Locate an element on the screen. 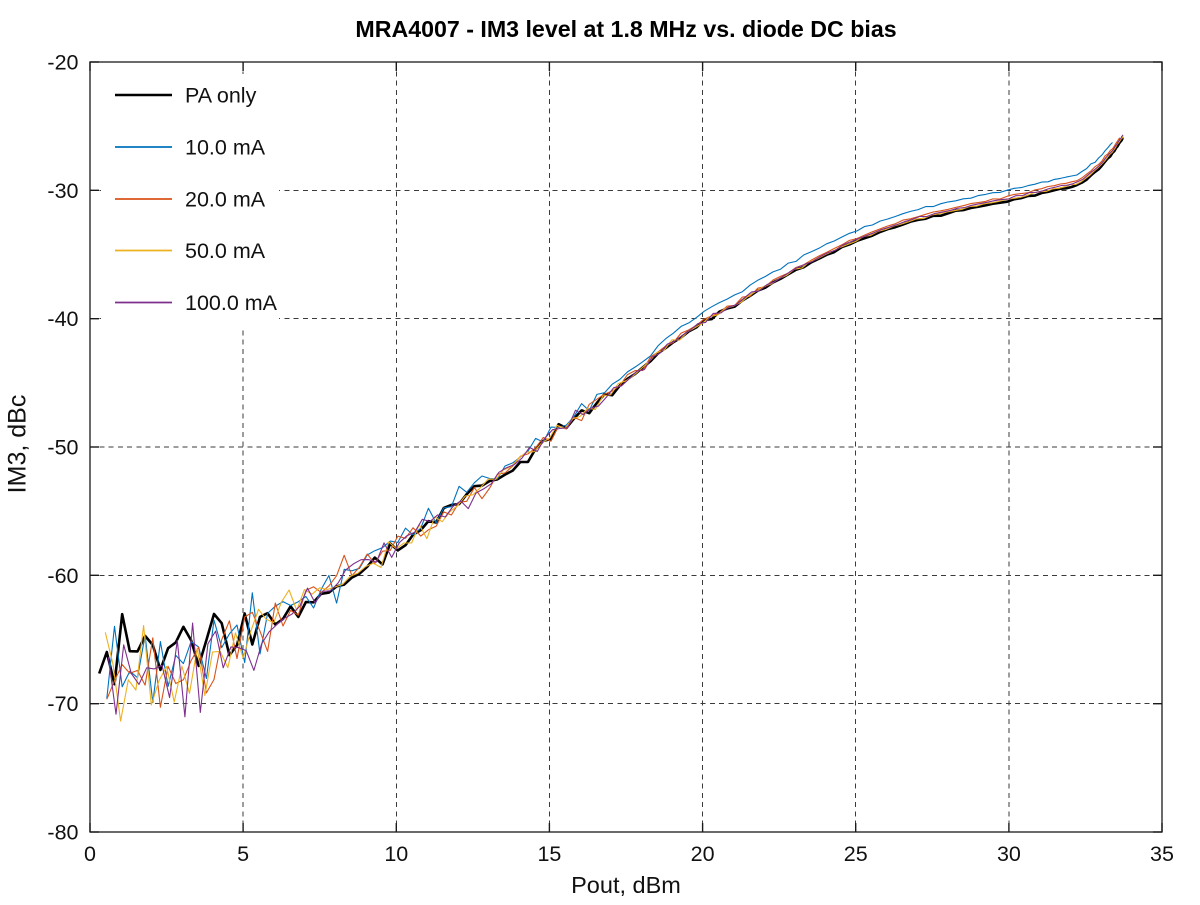 Image resolution: width=1200 pixels, height=905 pixels. svg-text: -30 is located at coordinates (62, 191).